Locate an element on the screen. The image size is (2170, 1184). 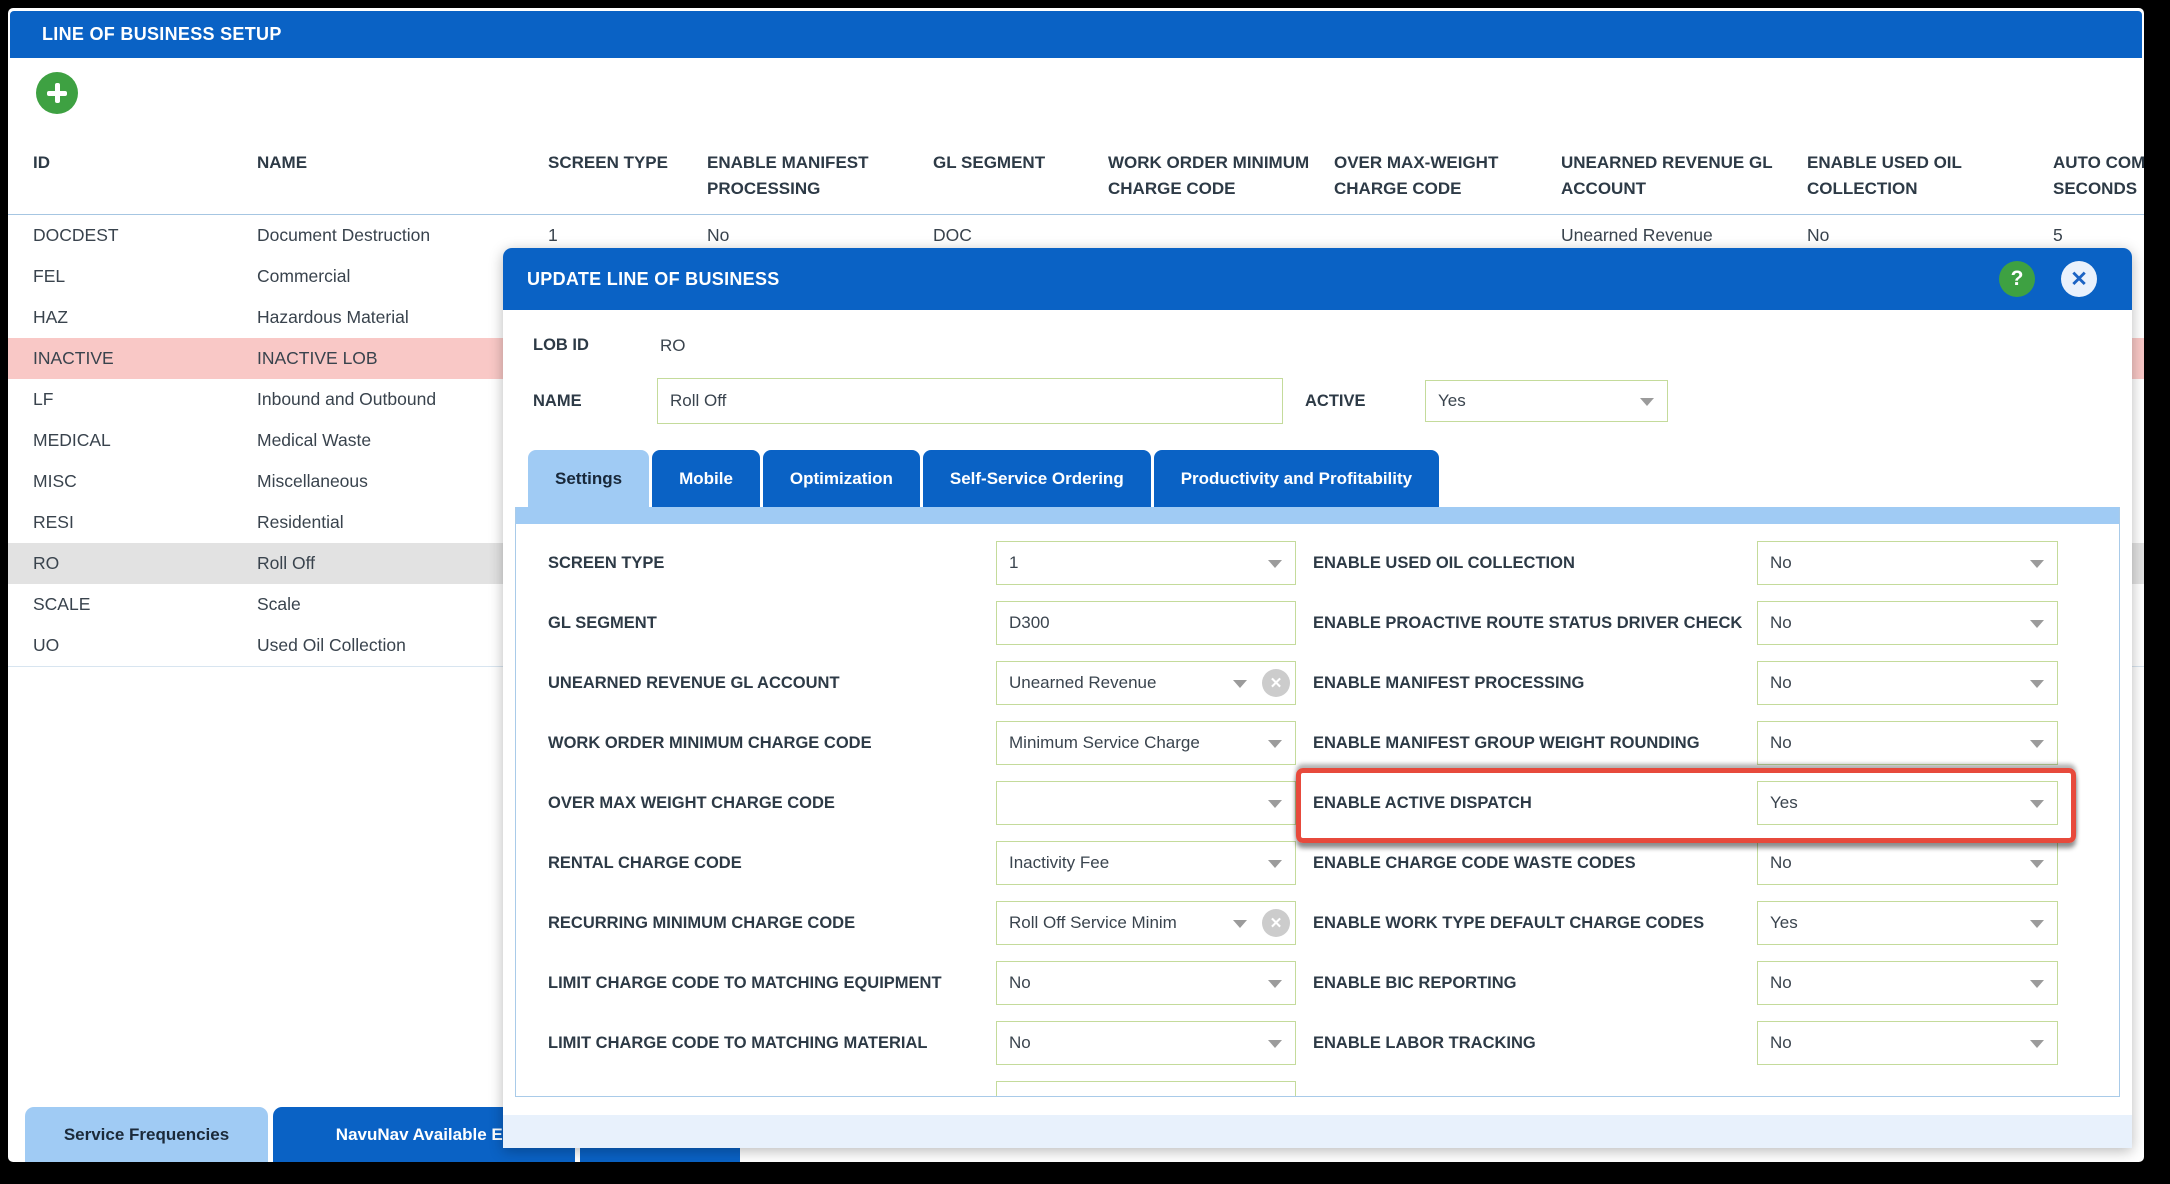
enable-waste-codes-select: No is located at coordinates (1907, 863).